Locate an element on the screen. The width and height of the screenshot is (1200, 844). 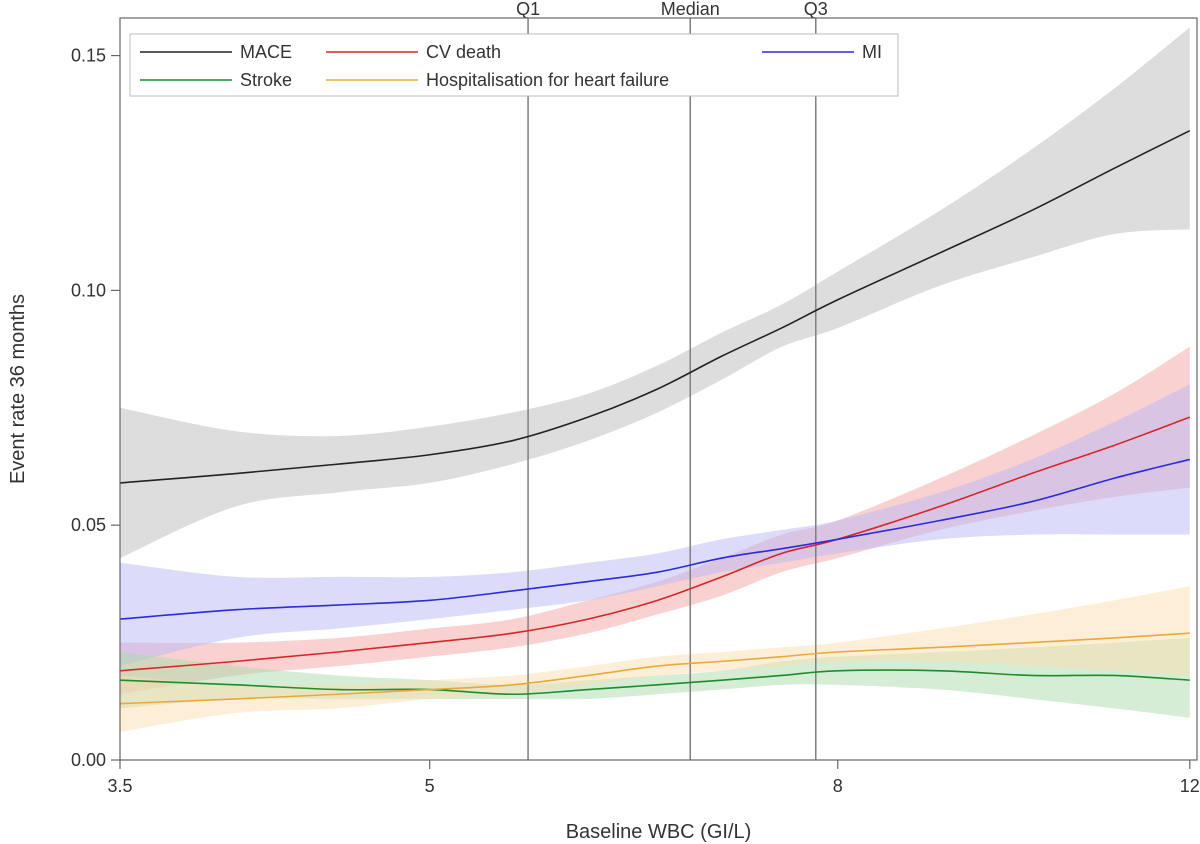
legend-box is located at coordinates (514, 65).